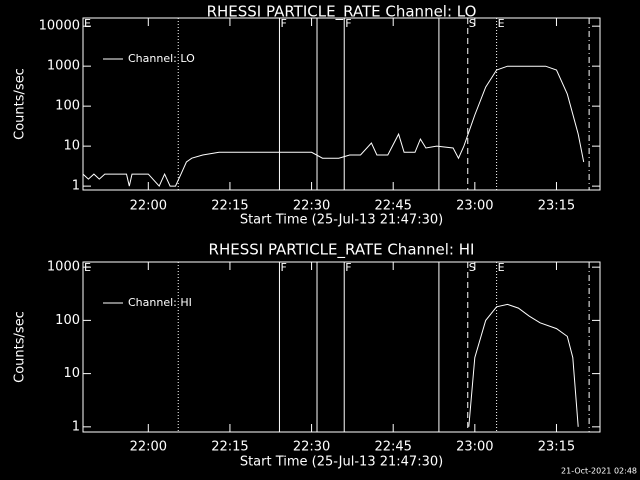 The height and width of the screenshot is (480, 640). I want to click on chart-title: RHESSI PARTICLE_RATE Channel: LO, so click(342, 12).